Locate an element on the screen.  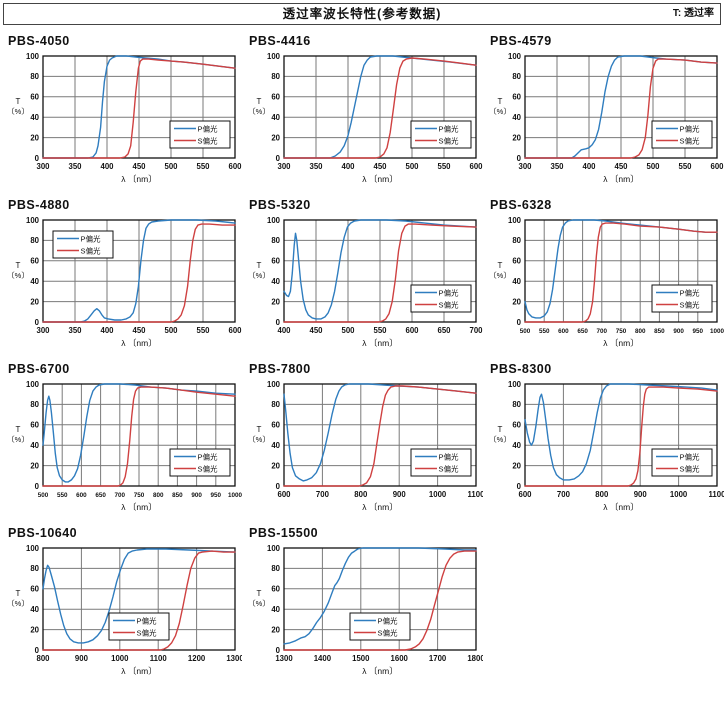
chart-title-PBS-4579: PBS-4579 is located at coordinates (521, 41).